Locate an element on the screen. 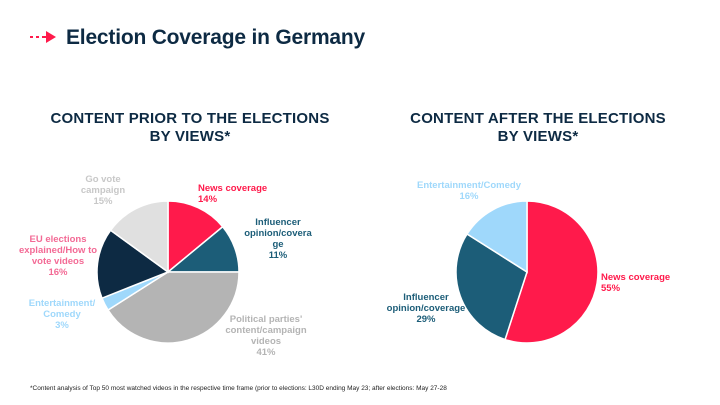  pie-0-label-1: Influencer opinion/covera ge 11% is located at coordinates (278, 239).